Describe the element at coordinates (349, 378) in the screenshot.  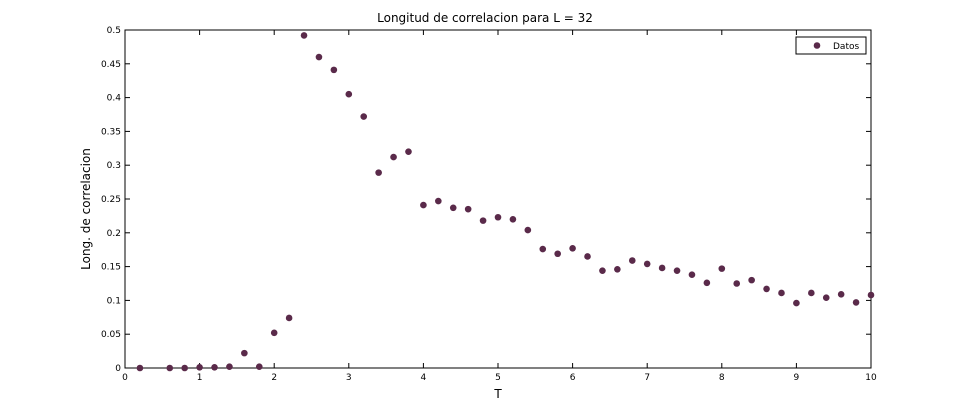
I see `x-tick-label: 3` at that location.